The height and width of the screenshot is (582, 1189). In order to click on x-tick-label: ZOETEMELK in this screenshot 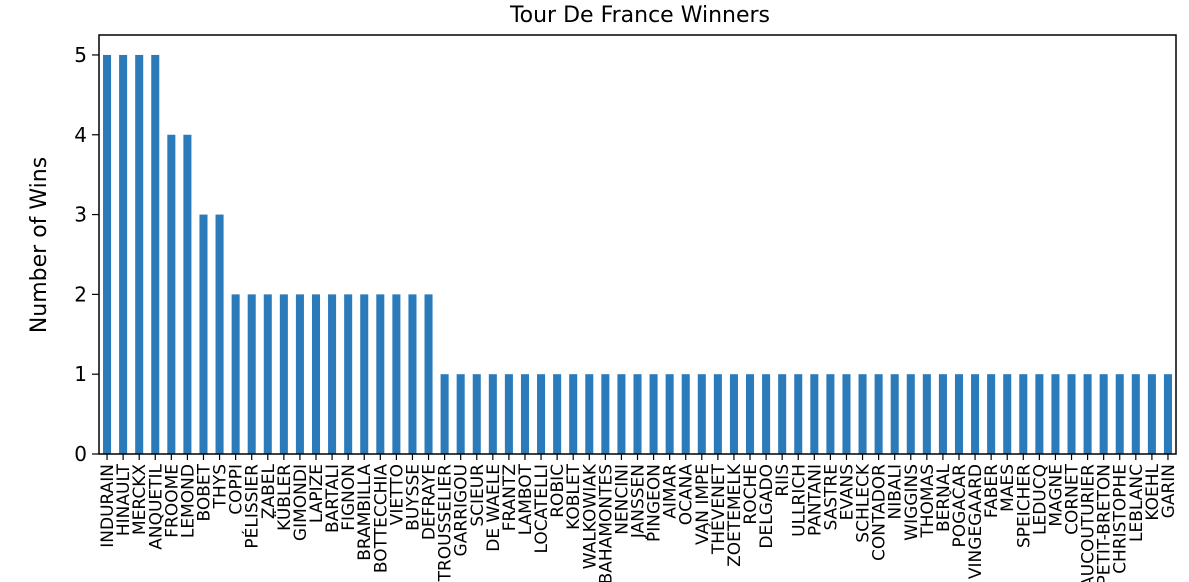, I will do `click(735, 515)`.